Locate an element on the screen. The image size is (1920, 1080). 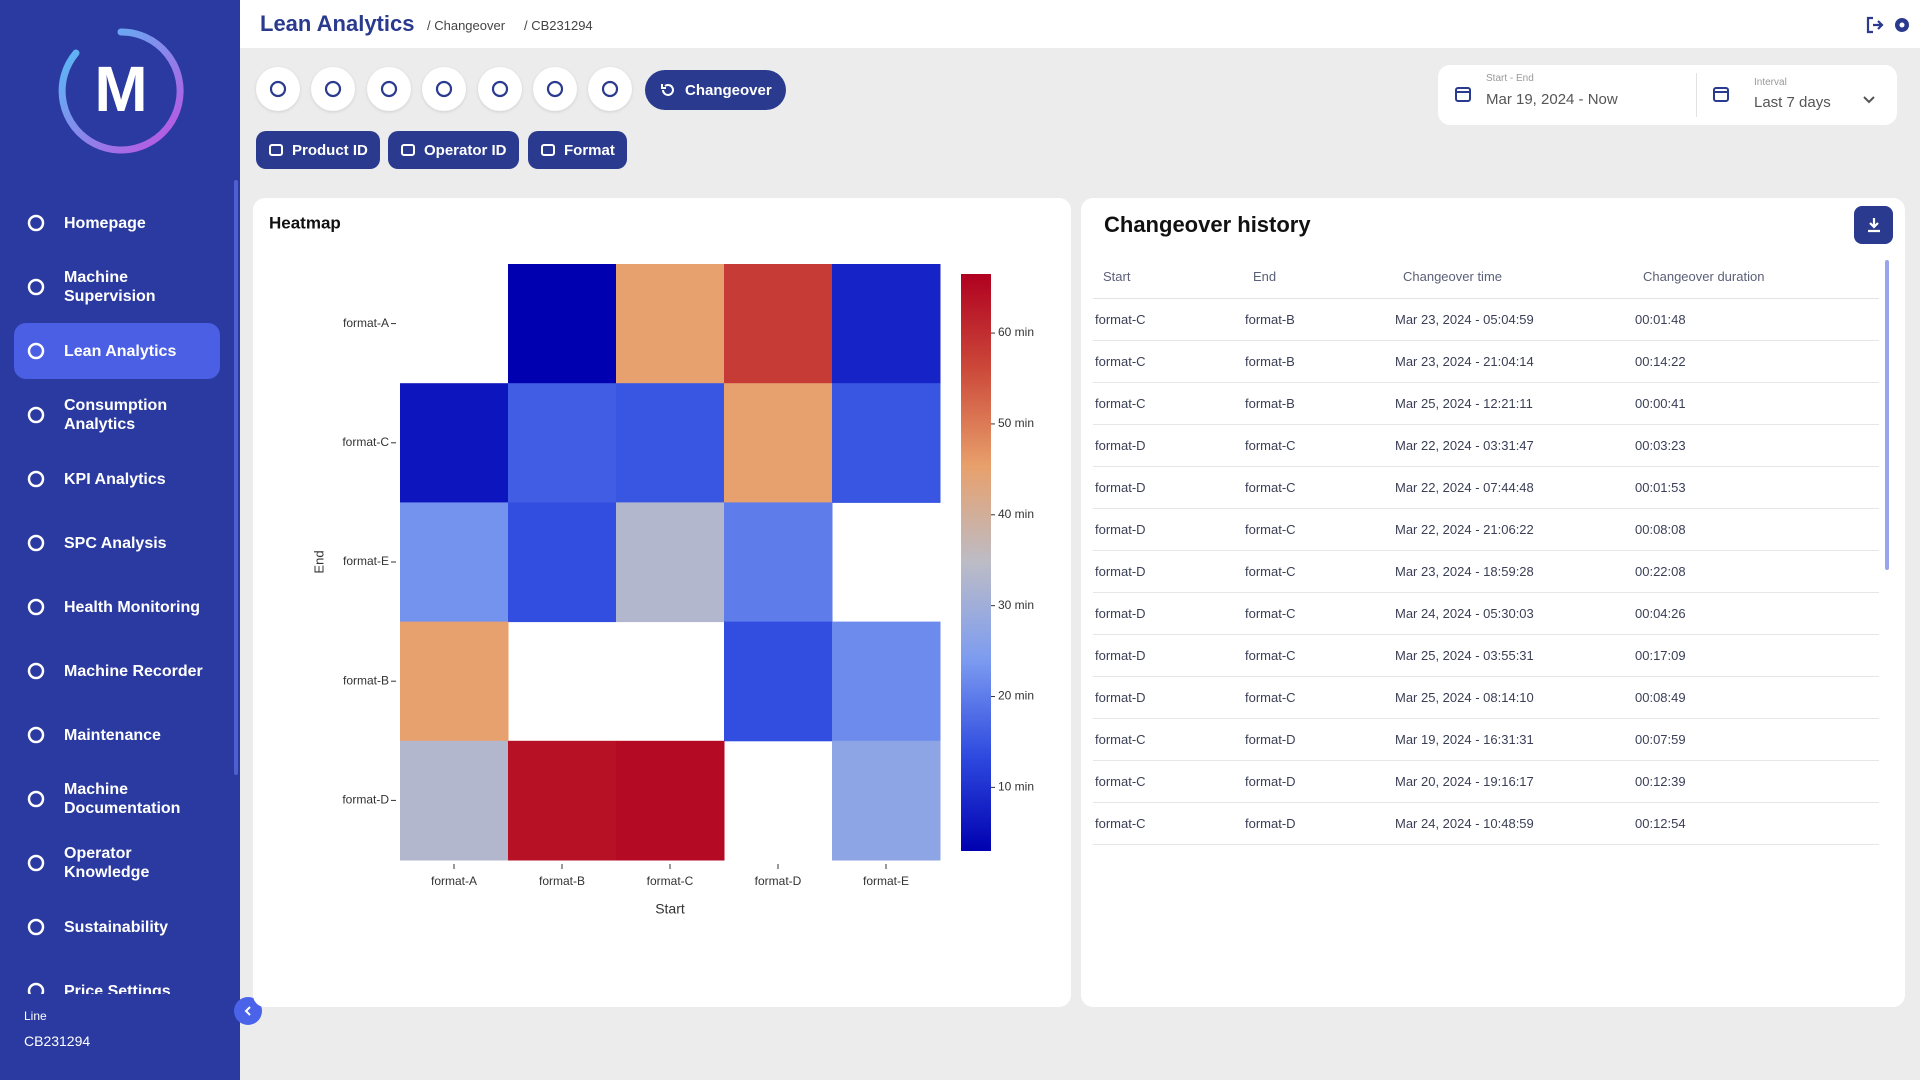
nav-item: KPI Analytics is located at coordinates (117, 479).